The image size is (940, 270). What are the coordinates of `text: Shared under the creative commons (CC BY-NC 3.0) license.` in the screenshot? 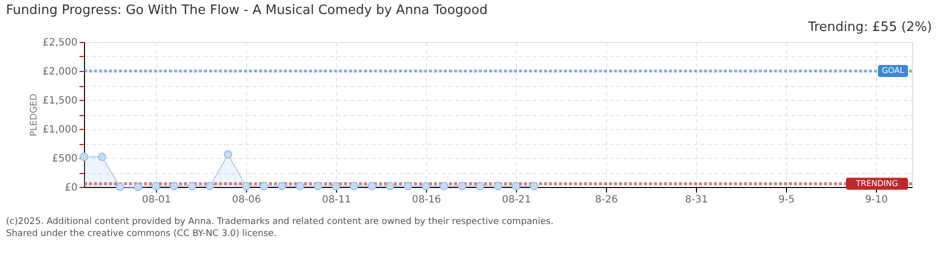 It's located at (141, 234).